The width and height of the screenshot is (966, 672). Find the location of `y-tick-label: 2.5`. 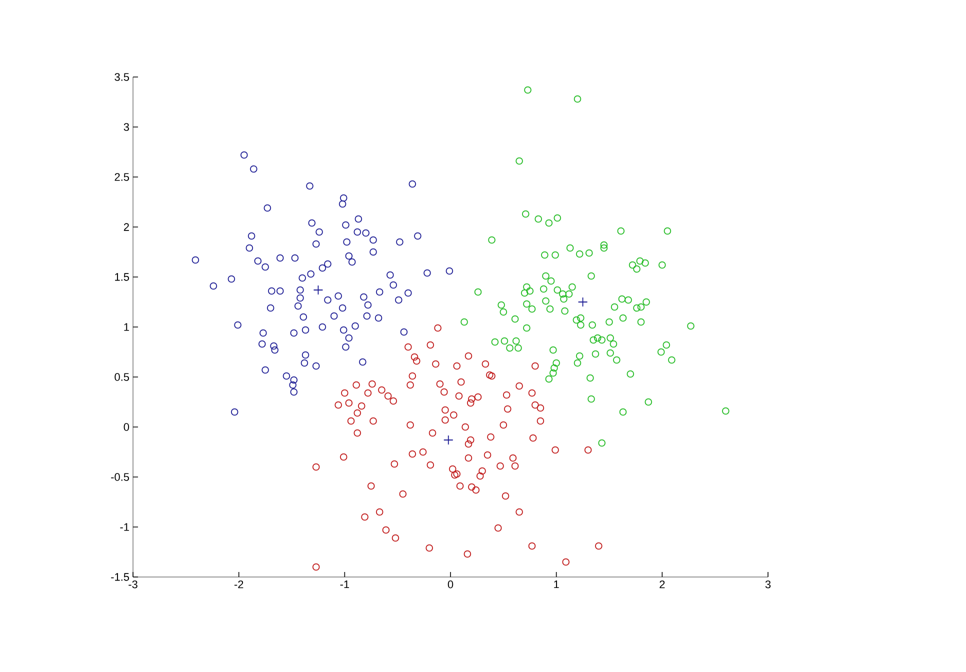

y-tick-label: 2.5 is located at coordinates (122, 177).